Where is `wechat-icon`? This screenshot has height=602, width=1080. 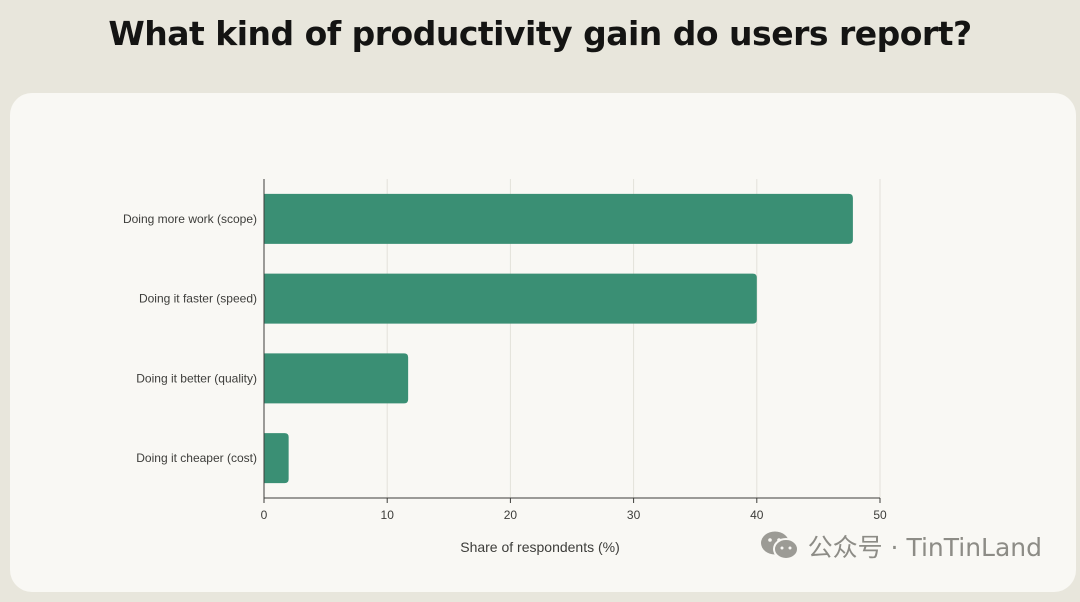 wechat-icon is located at coordinates (780, 546).